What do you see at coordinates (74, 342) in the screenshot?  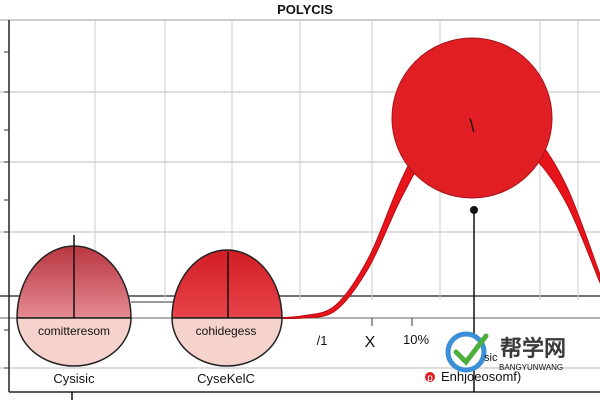 I see `left-sphere-bottom` at bounding box center [74, 342].